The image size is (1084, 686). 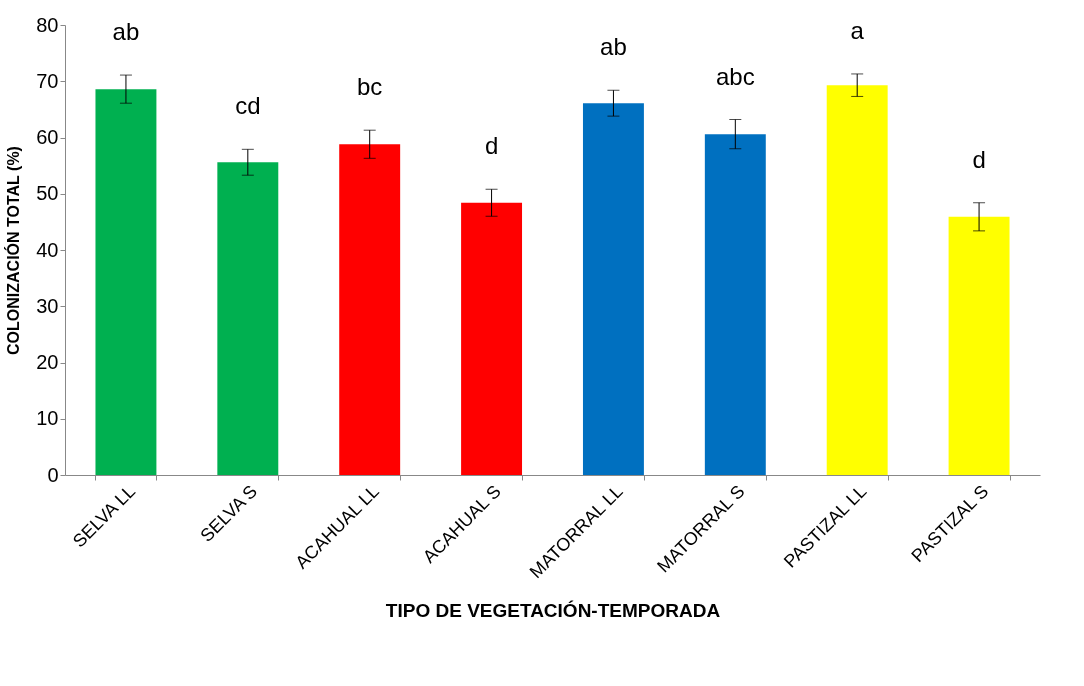 What do you see at coordinates (47, 305) in the screenshot?
I see `y-tick-label: 30` at bounding box center [47, 305].